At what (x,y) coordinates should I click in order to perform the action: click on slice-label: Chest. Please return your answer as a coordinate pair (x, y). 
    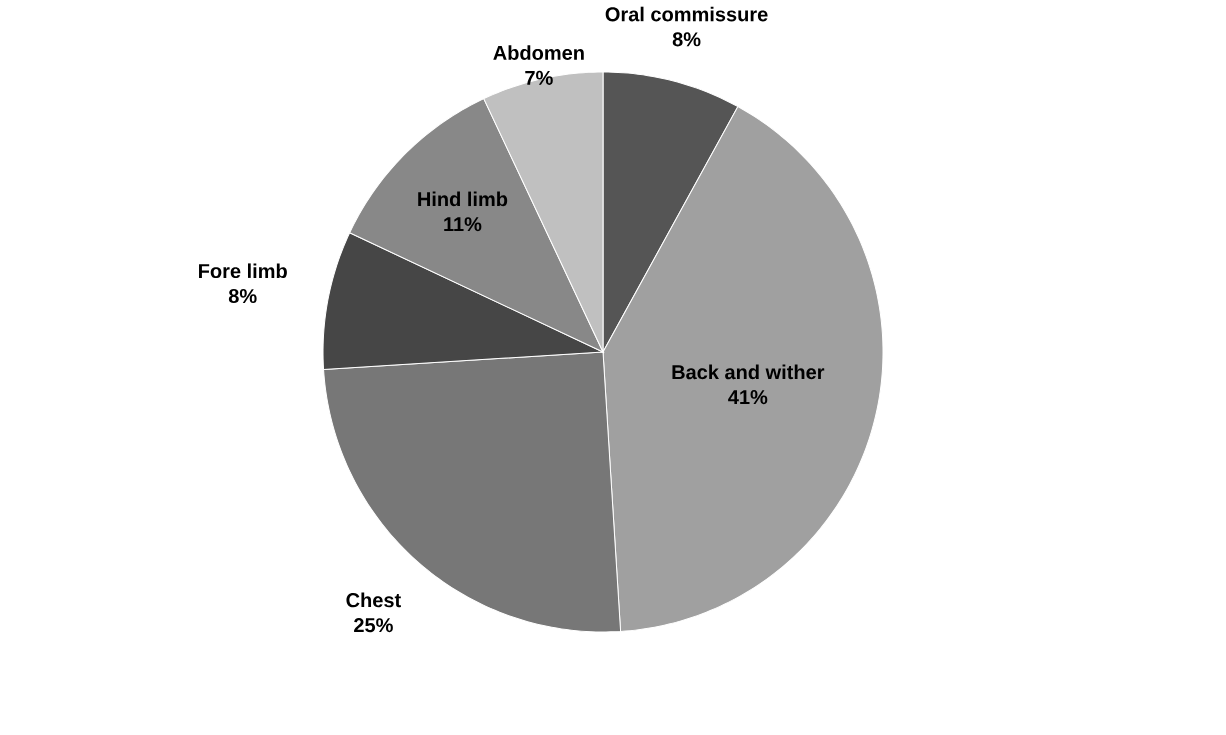
    Looking at the image, I should click on (373, 600).